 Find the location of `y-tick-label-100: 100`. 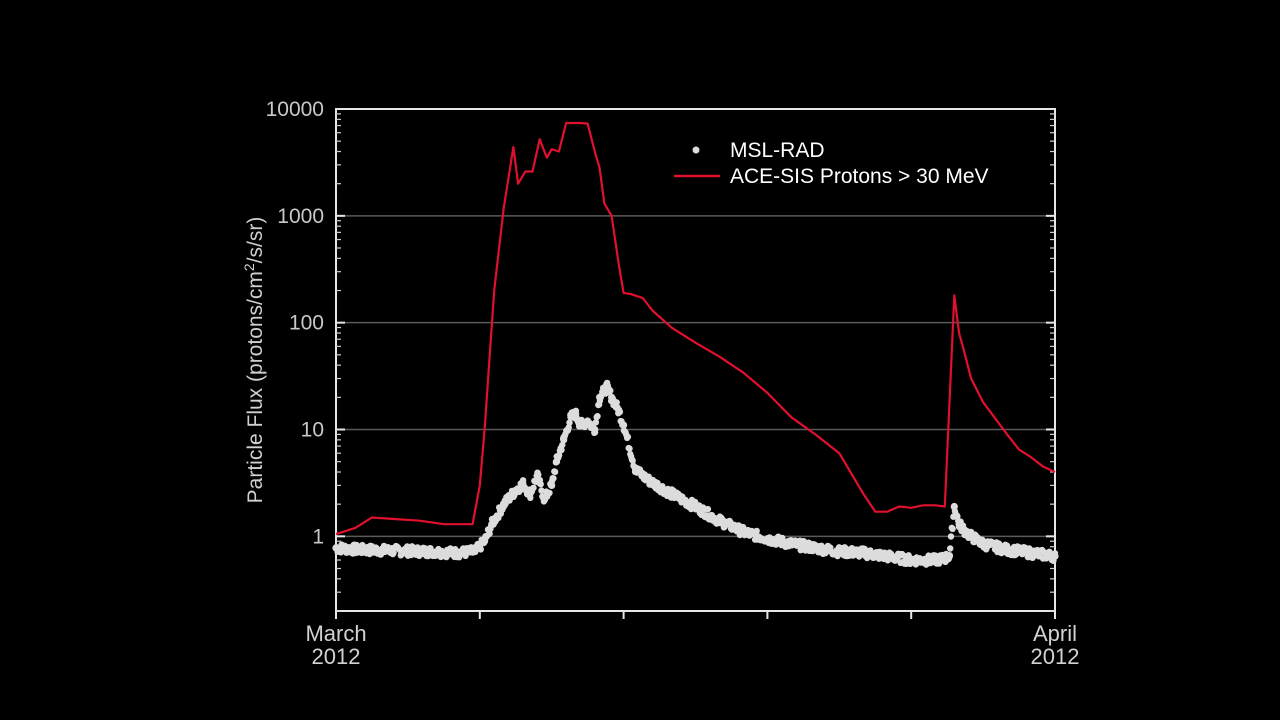

y-tick-label-100: 100 is located at coordinates (306, 323).